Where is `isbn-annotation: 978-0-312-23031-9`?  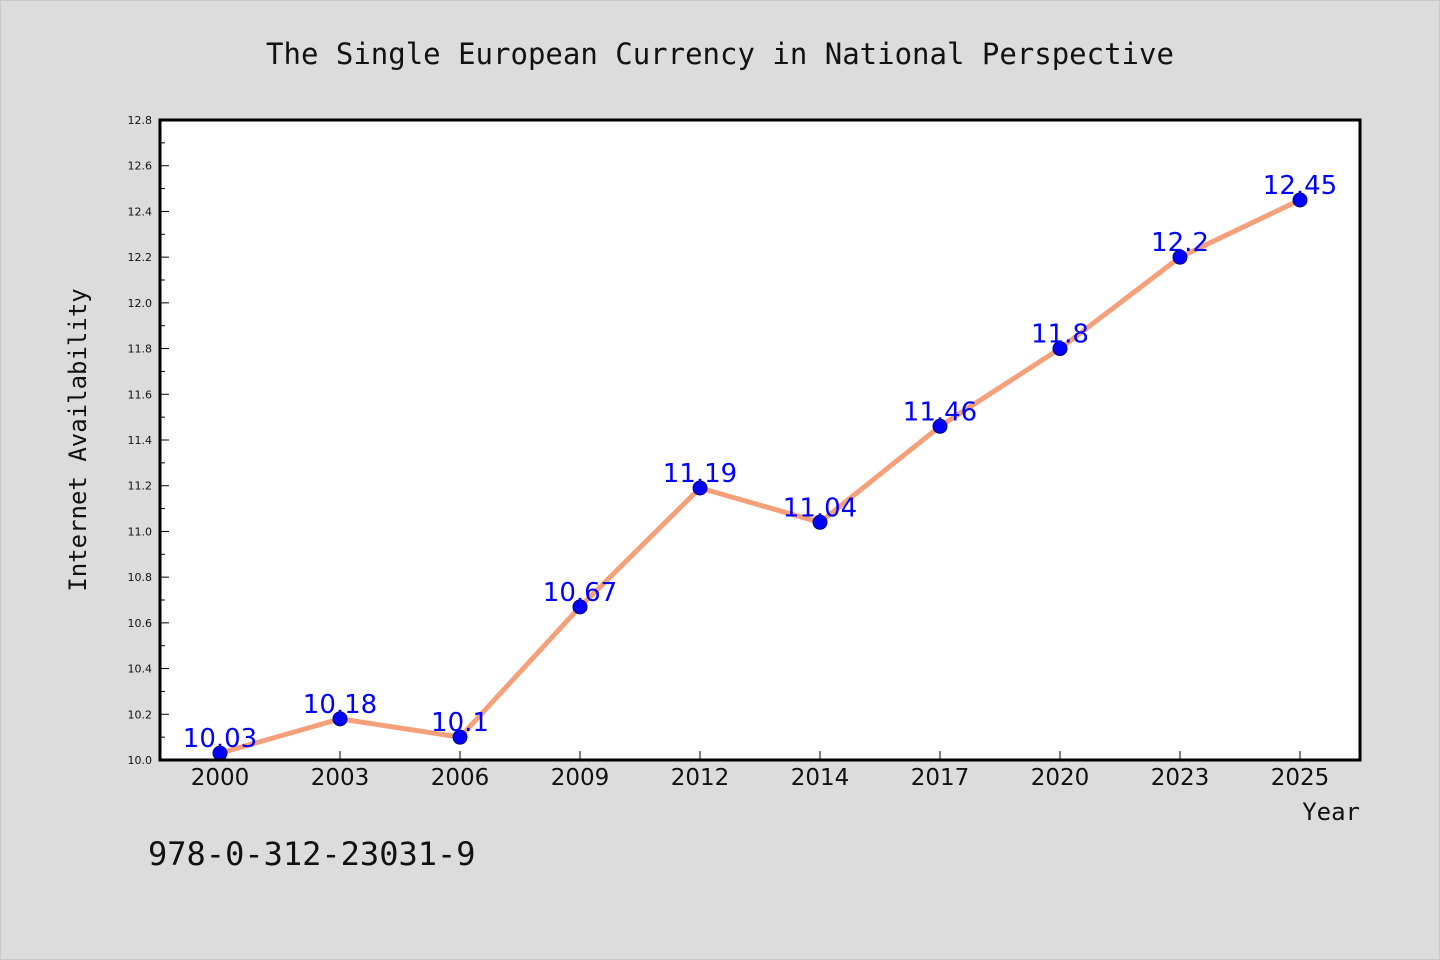
isbn-annotation: 978-0-312-23031-9 is located at coordinates (312, 854).